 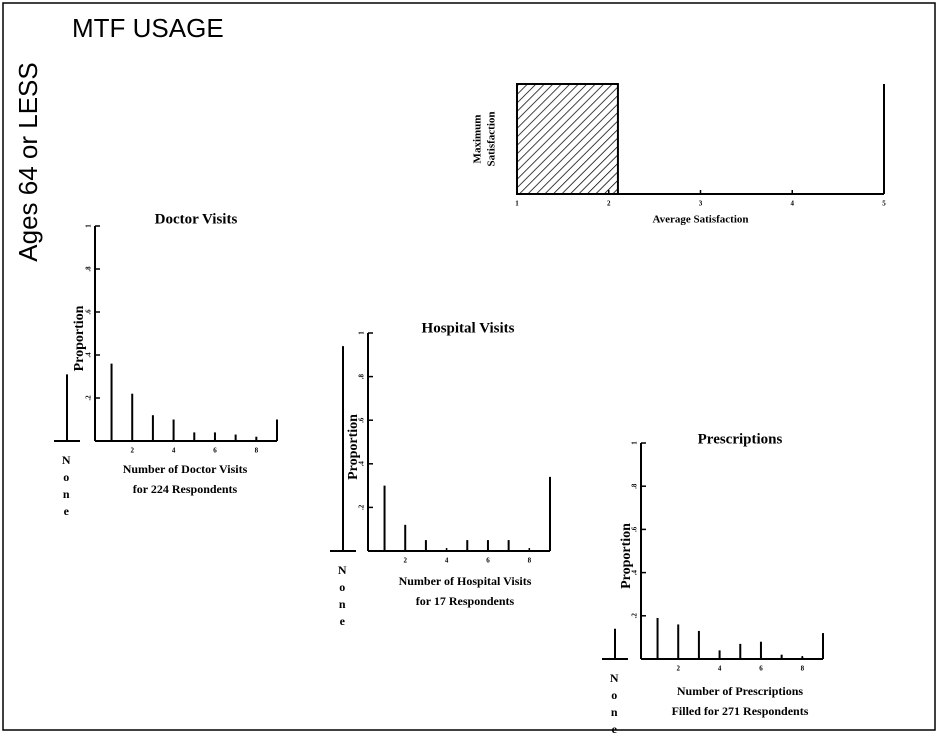 I want to click on x-label: Number of Hospital Visits, so click(x=465, y=581).